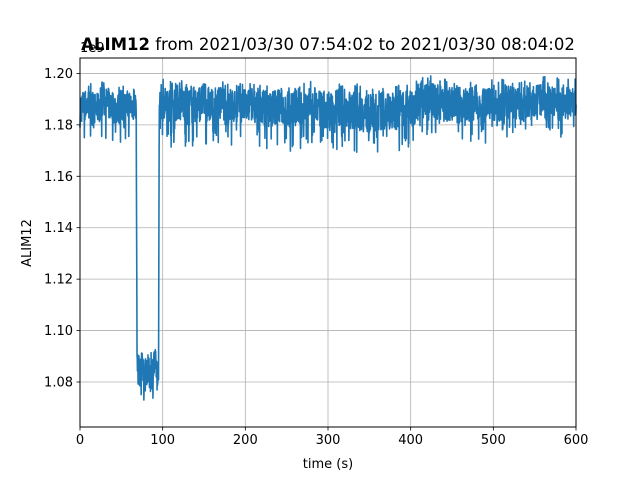  Describe the element at coordinates (27, 243) in the screenshot. I see `y-axis-label: ALIM12` at that location.